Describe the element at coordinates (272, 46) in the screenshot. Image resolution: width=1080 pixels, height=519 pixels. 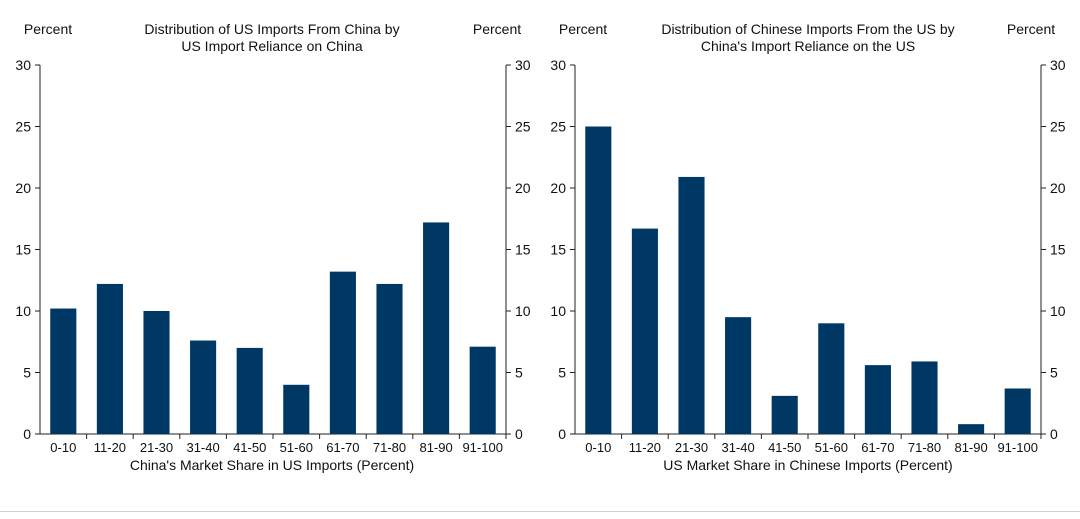
I see `chart-subtitle: US Import Reliance on China` at that location.